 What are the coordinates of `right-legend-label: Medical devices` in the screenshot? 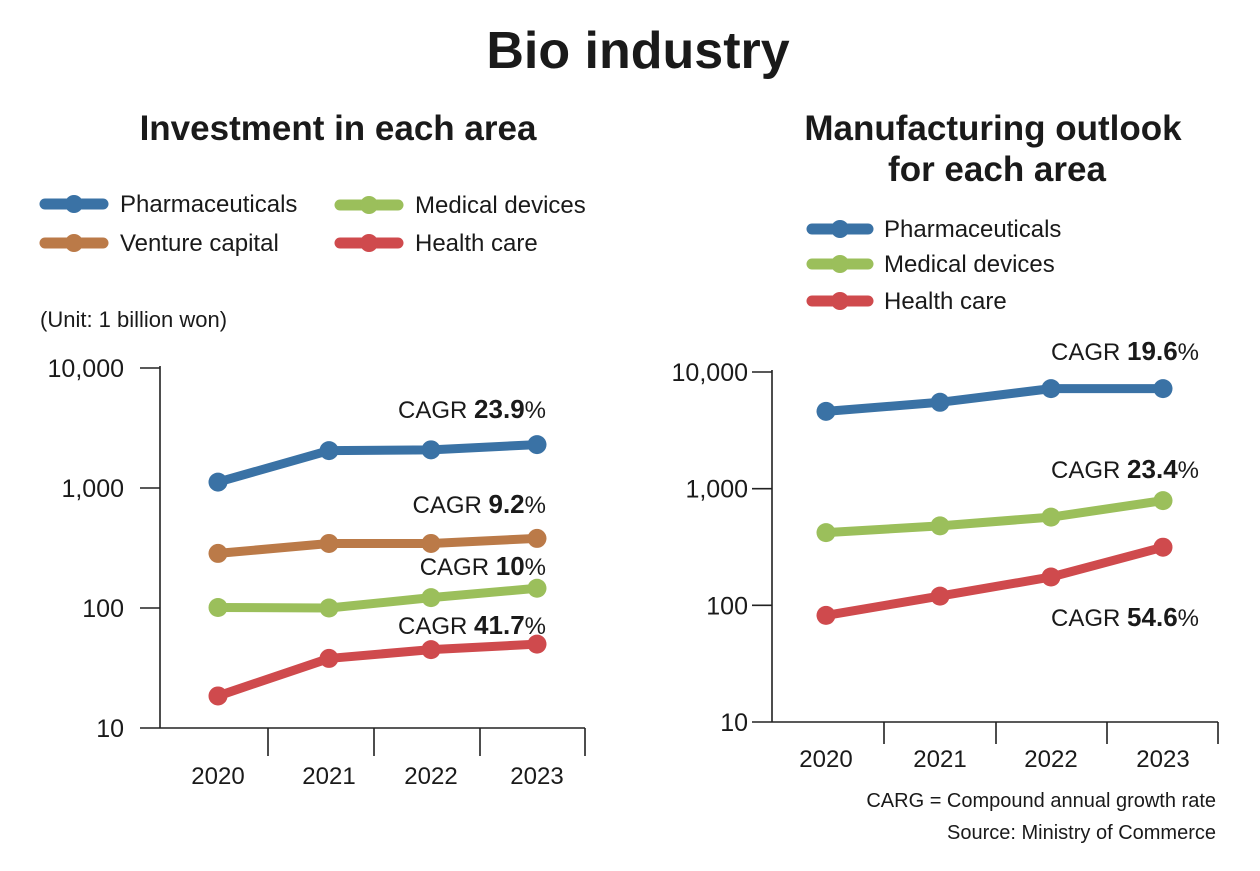 It's located at (969, 264).